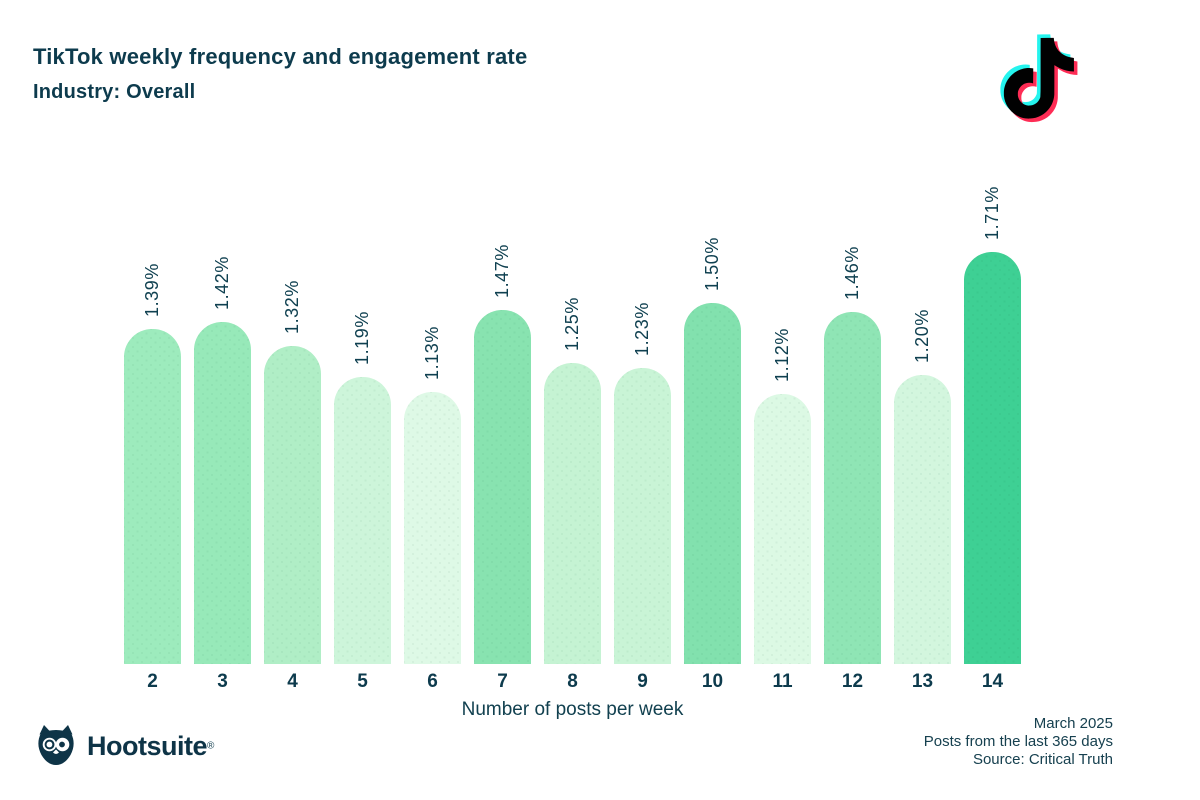  Describe the element at coordinates (992, 212) in the screenshot. I see `bar-value-label: 1.71%` at that location.